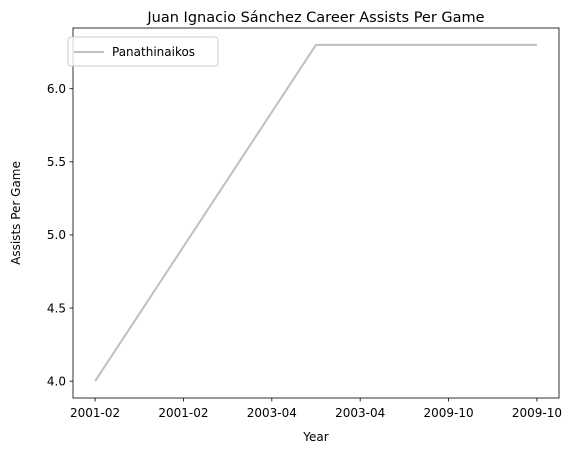 The height and width of the screenshot is (458, 573). Describe the element at coordinates (56, 235) in the screenshot. I see `y-tick-label: 5.0` at that location.